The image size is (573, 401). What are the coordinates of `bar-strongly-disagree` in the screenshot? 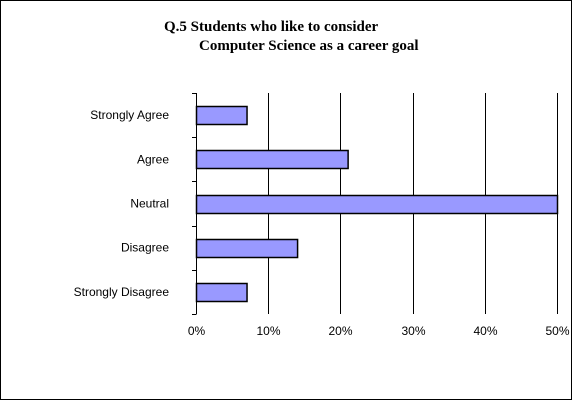 It's located at (221, 292).